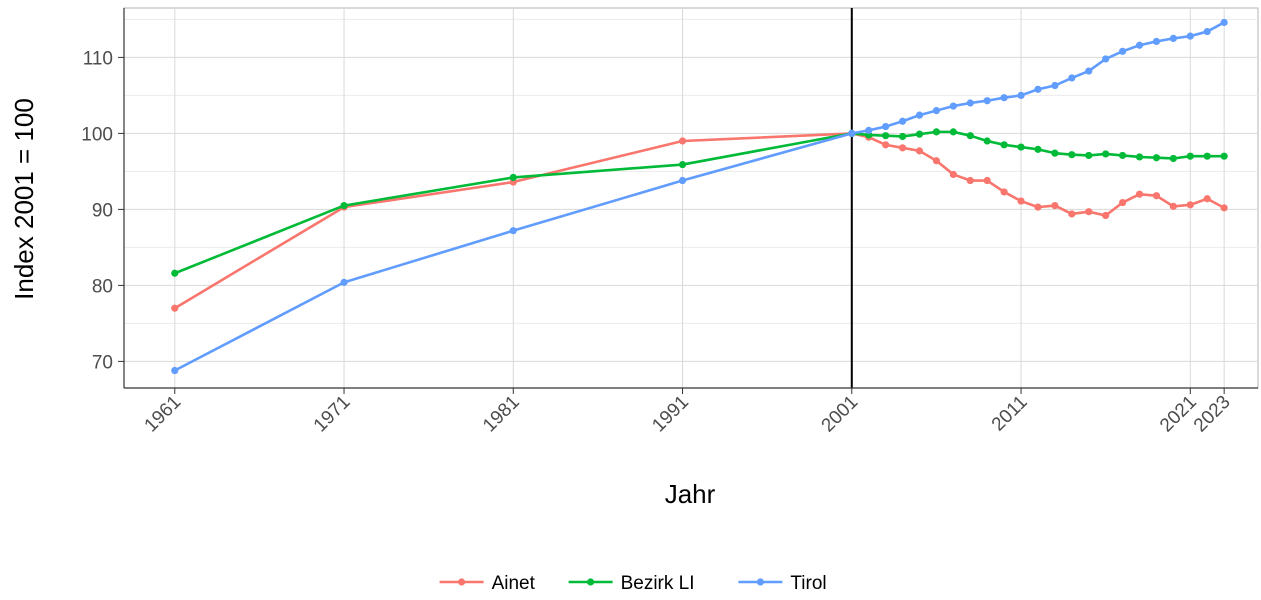  What do you see at coordinates (98, 58) in the screenshot?
I see `y-tick-label: 110` at bounding box center [98, 58].